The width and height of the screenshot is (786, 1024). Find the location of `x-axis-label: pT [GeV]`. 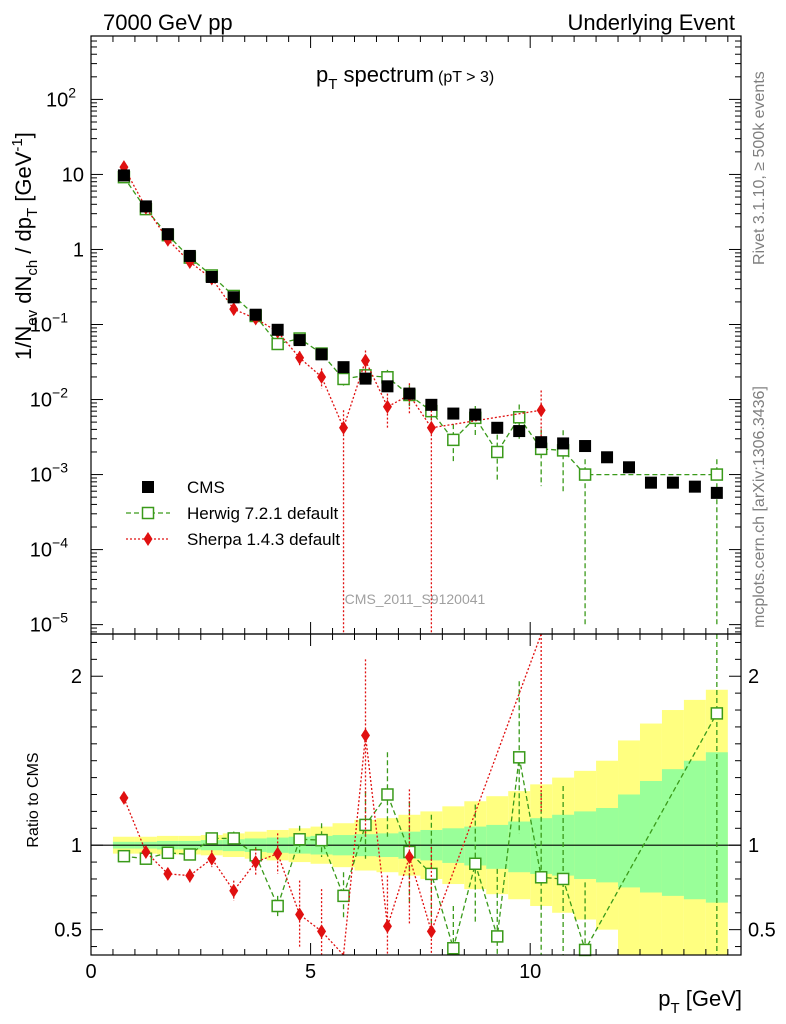

x-axis-label: pT [GeV] is located at coordinates (700, 1001).